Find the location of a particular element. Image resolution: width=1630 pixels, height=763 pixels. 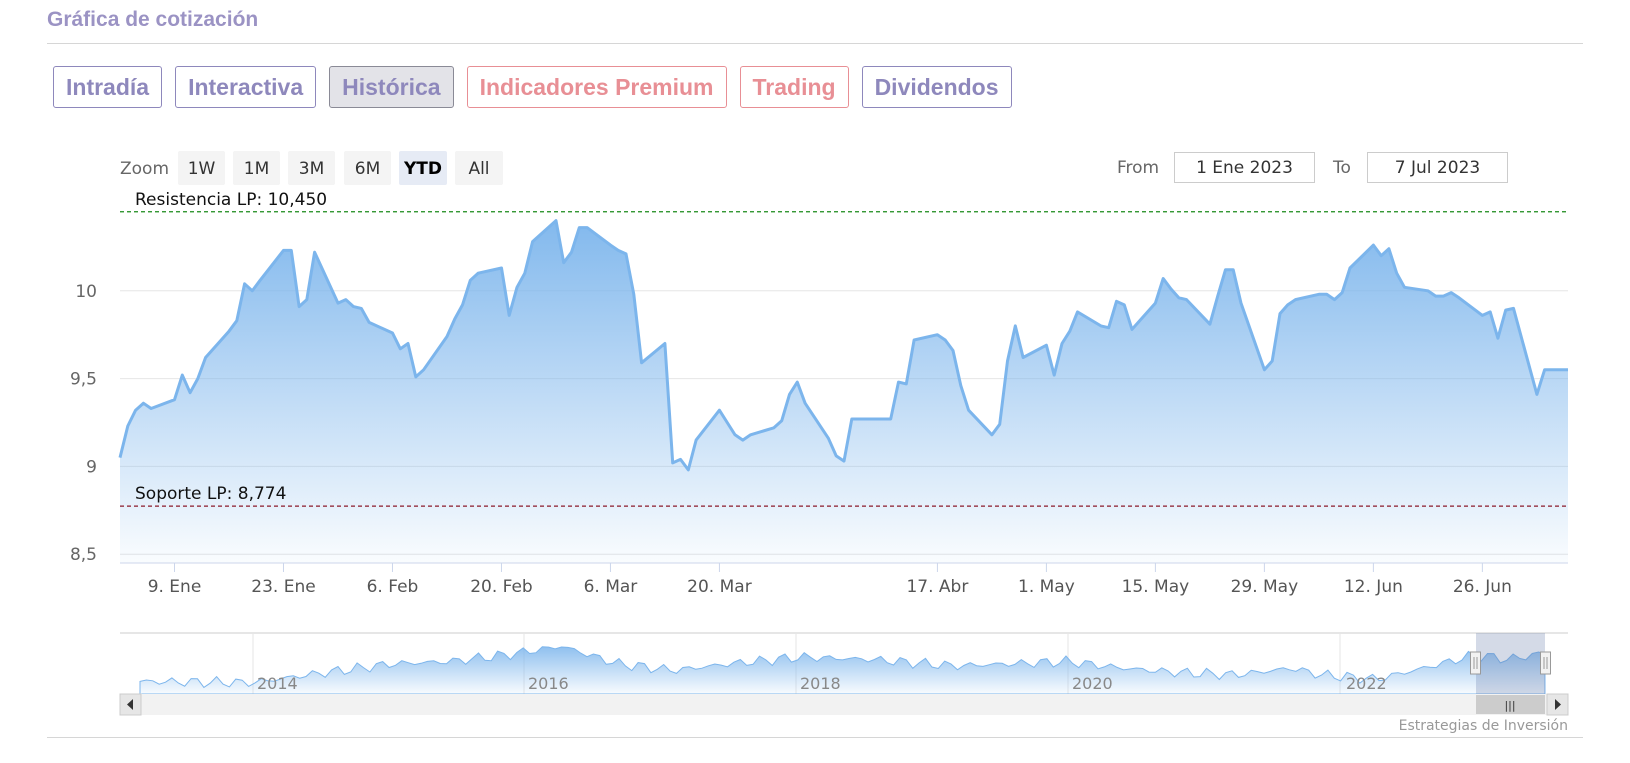

zoom-button-1m: 1M is located at coordinates (256, 168).